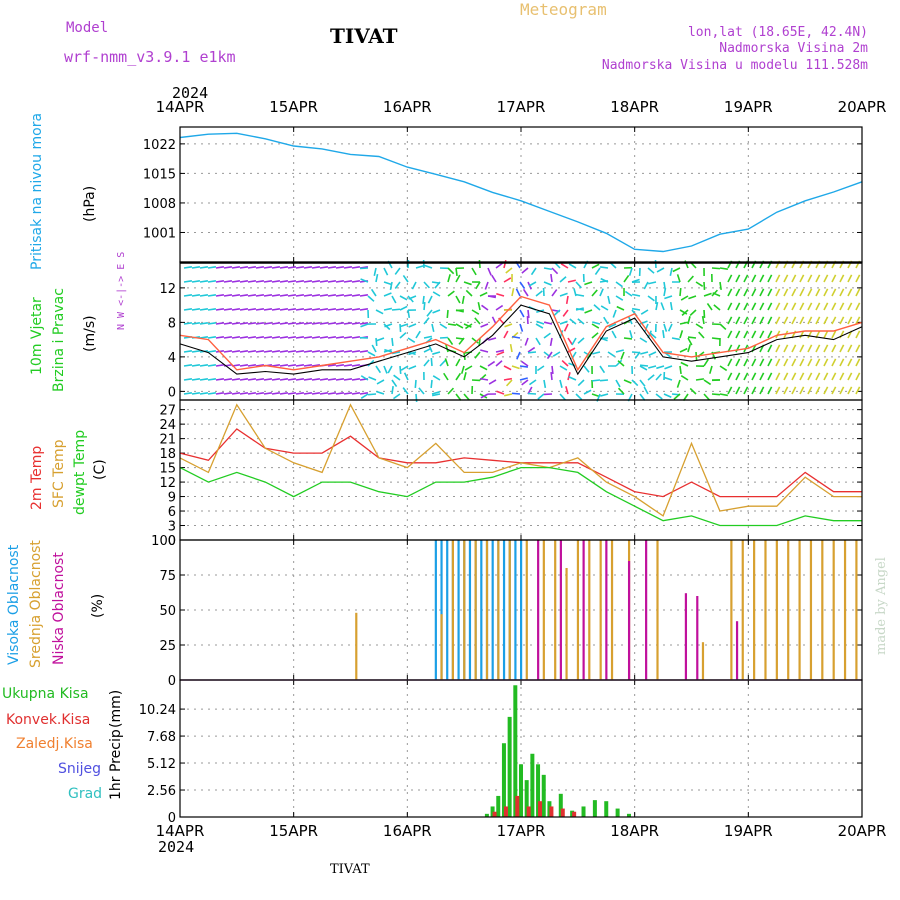 The image size is (900, 900). What do you see at coordinates (80, 472) in the screenshot?
I see `temp-ylabel3: dewpt Temp` at bounding box center [80, 472].